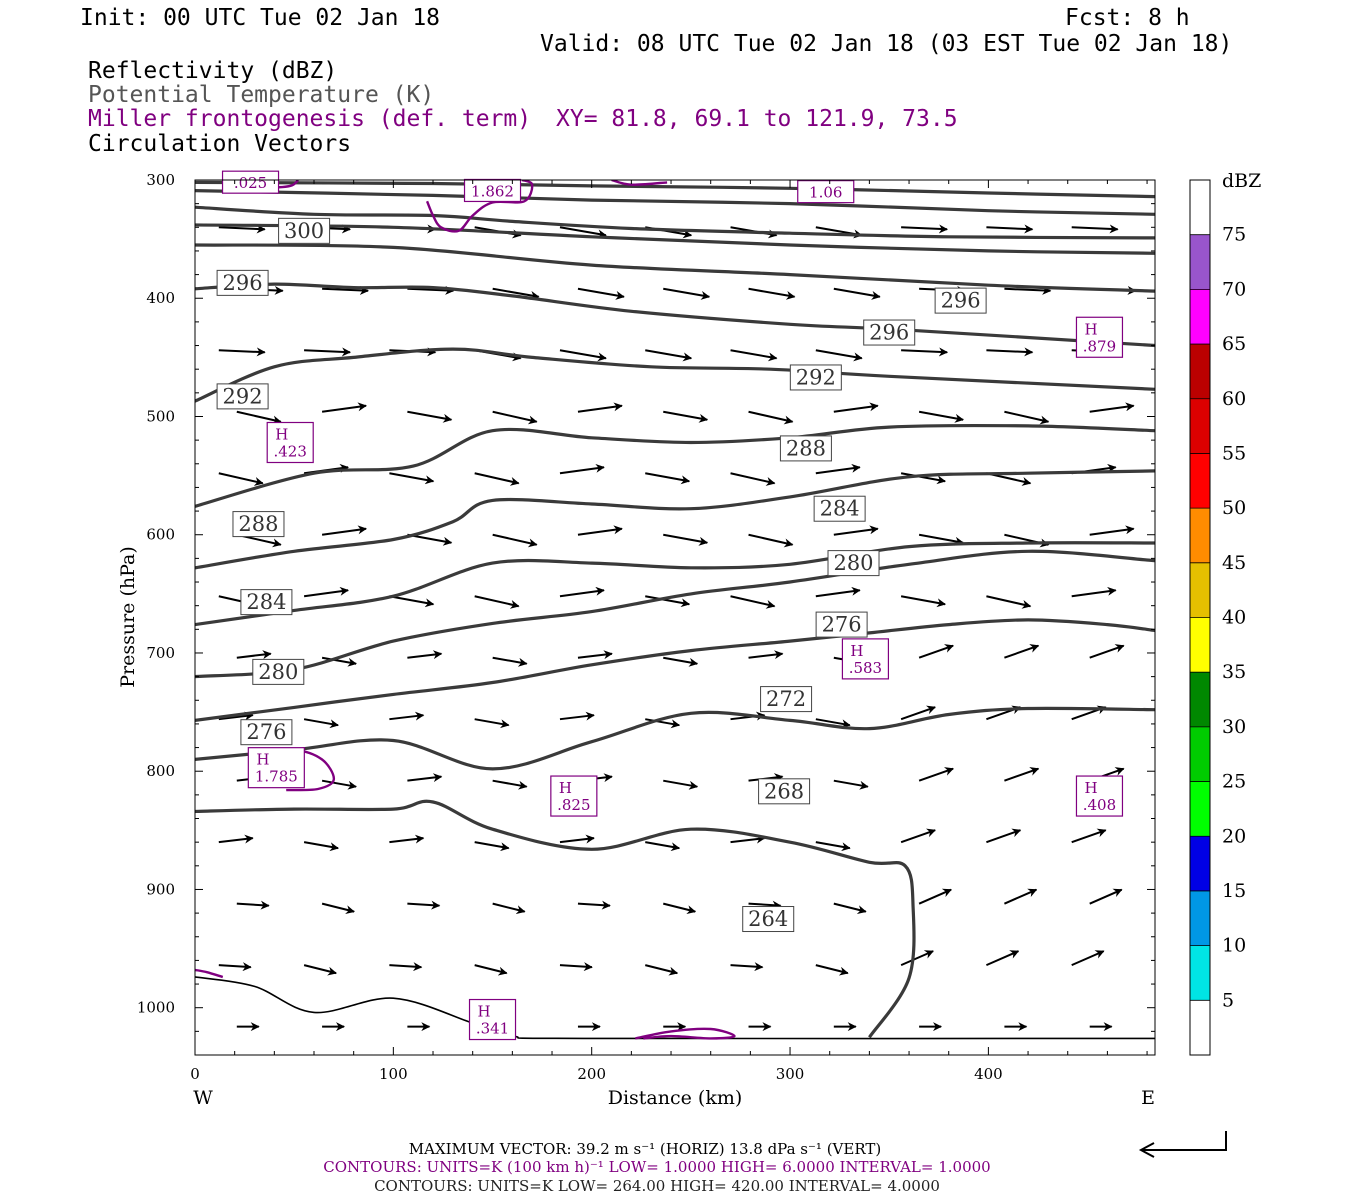  Describe the element at coordinates (1234, 344) in the screenshot. I see `colorbar-label: 65` at that location.